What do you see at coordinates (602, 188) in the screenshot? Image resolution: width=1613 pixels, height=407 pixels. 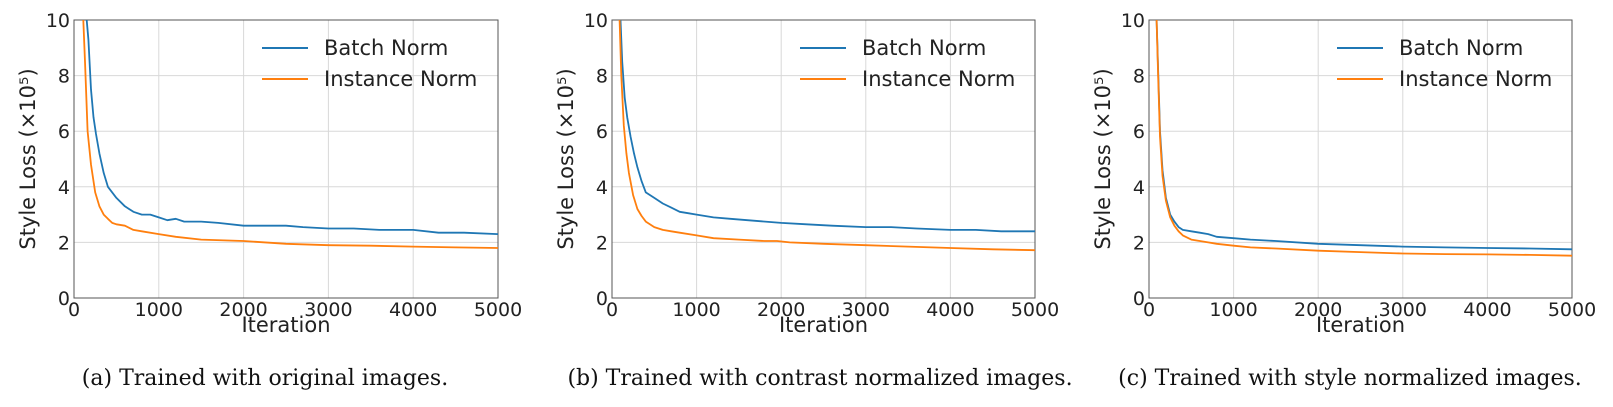 I see `y-tick-label-b-2: 4` at bounding box center [602, 188].